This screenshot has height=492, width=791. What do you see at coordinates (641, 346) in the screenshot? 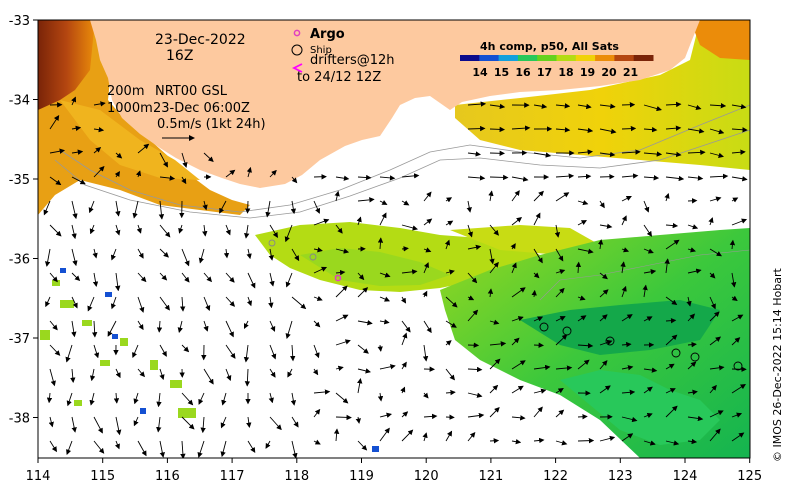
I see `ship-markers` at bounding box center [641, 346].